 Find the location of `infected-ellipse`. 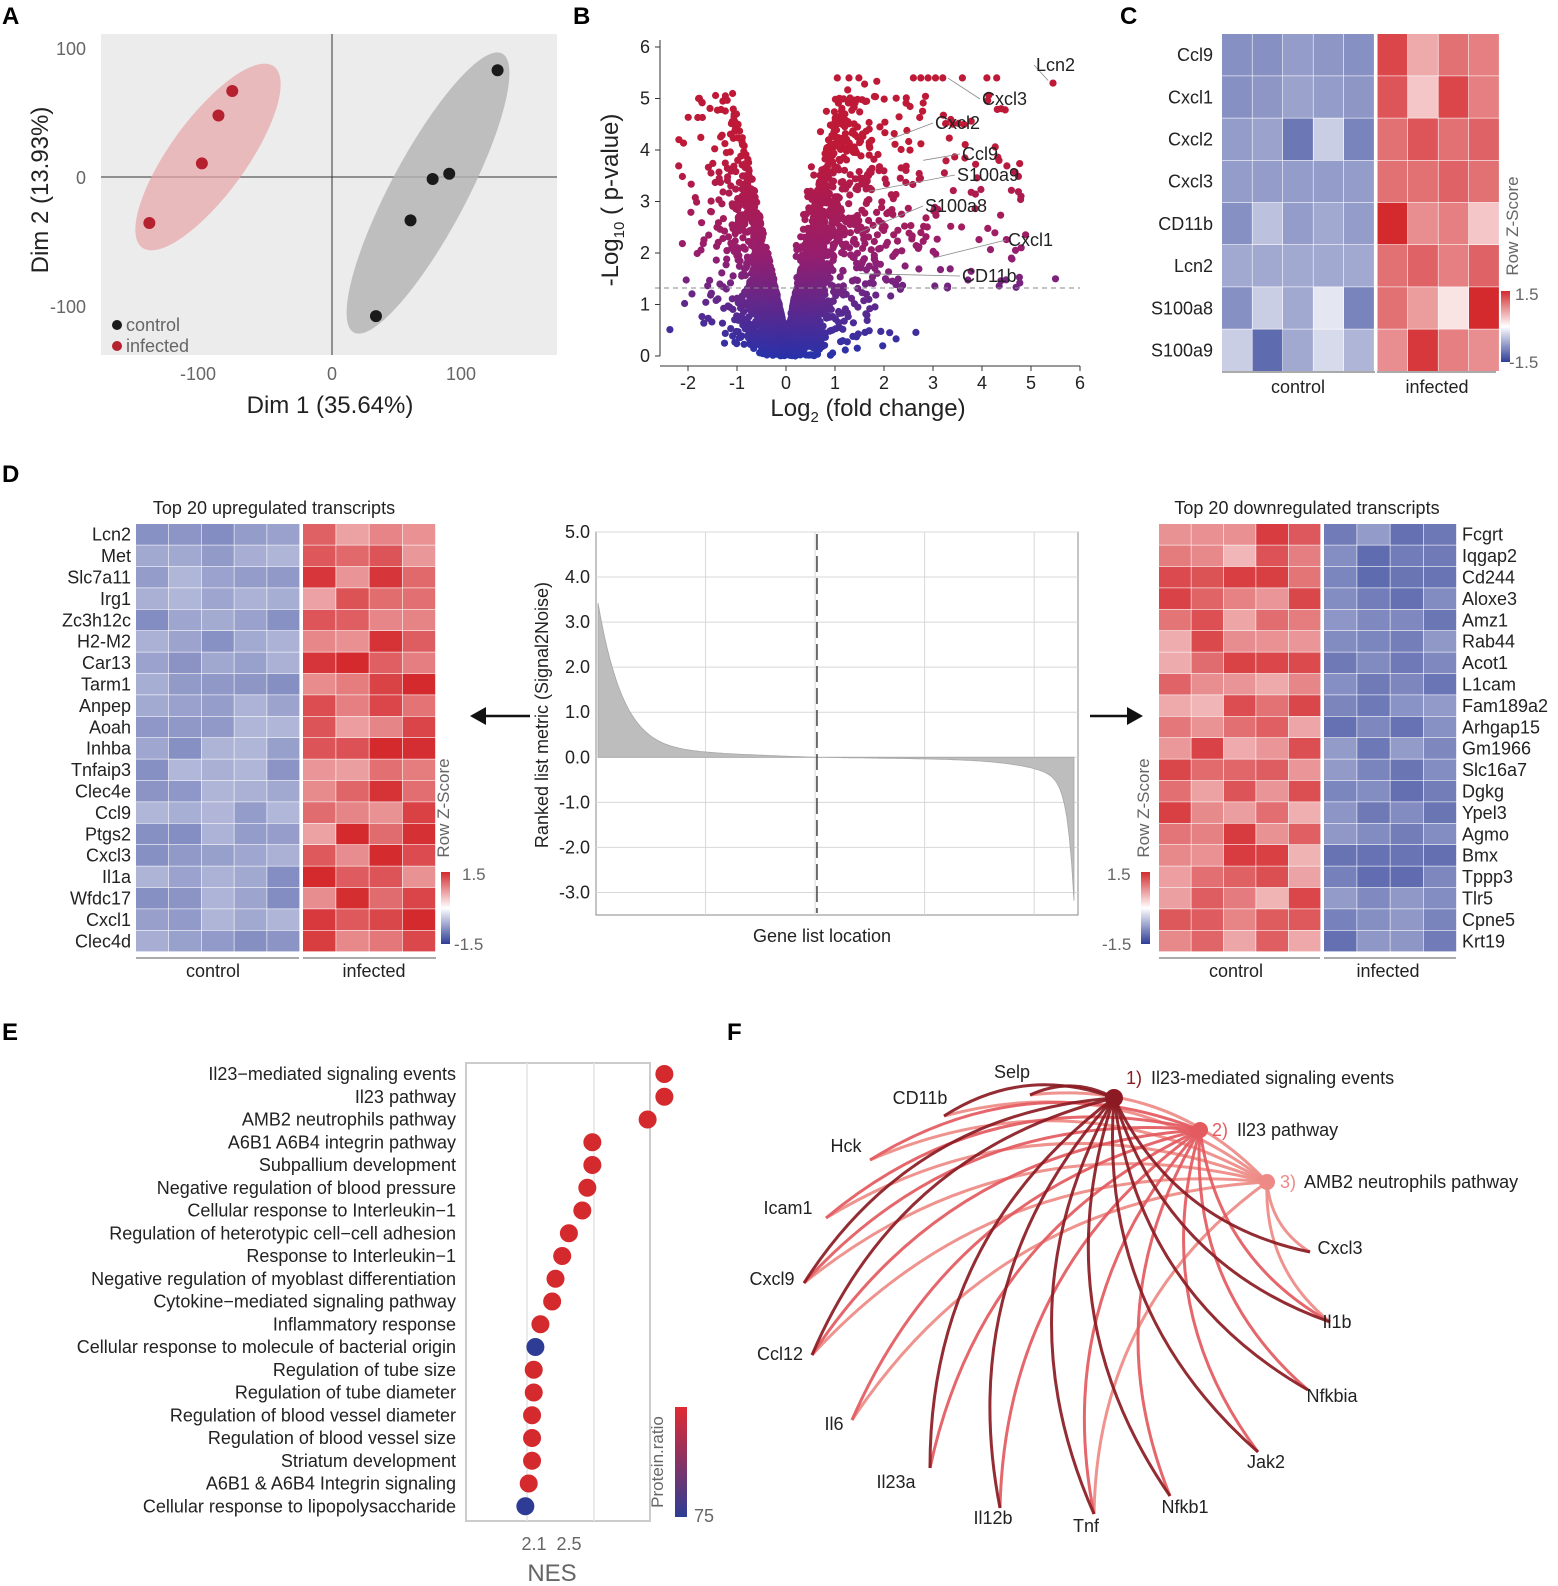

infected-ellipse is located at coordinates (208, 157).